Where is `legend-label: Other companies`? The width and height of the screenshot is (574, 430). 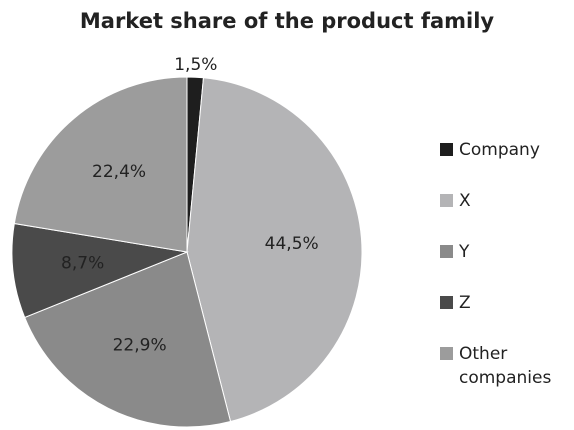 legend-label: Other companies is located at coordinates (505, 366).